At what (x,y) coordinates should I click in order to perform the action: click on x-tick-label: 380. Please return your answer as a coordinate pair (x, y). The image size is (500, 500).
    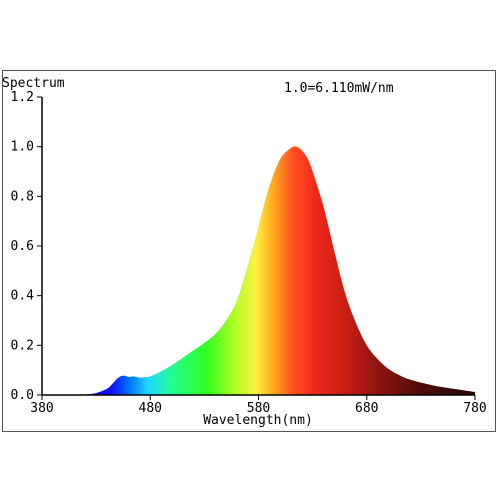
    Looking at the image, I should click on (41, 408).